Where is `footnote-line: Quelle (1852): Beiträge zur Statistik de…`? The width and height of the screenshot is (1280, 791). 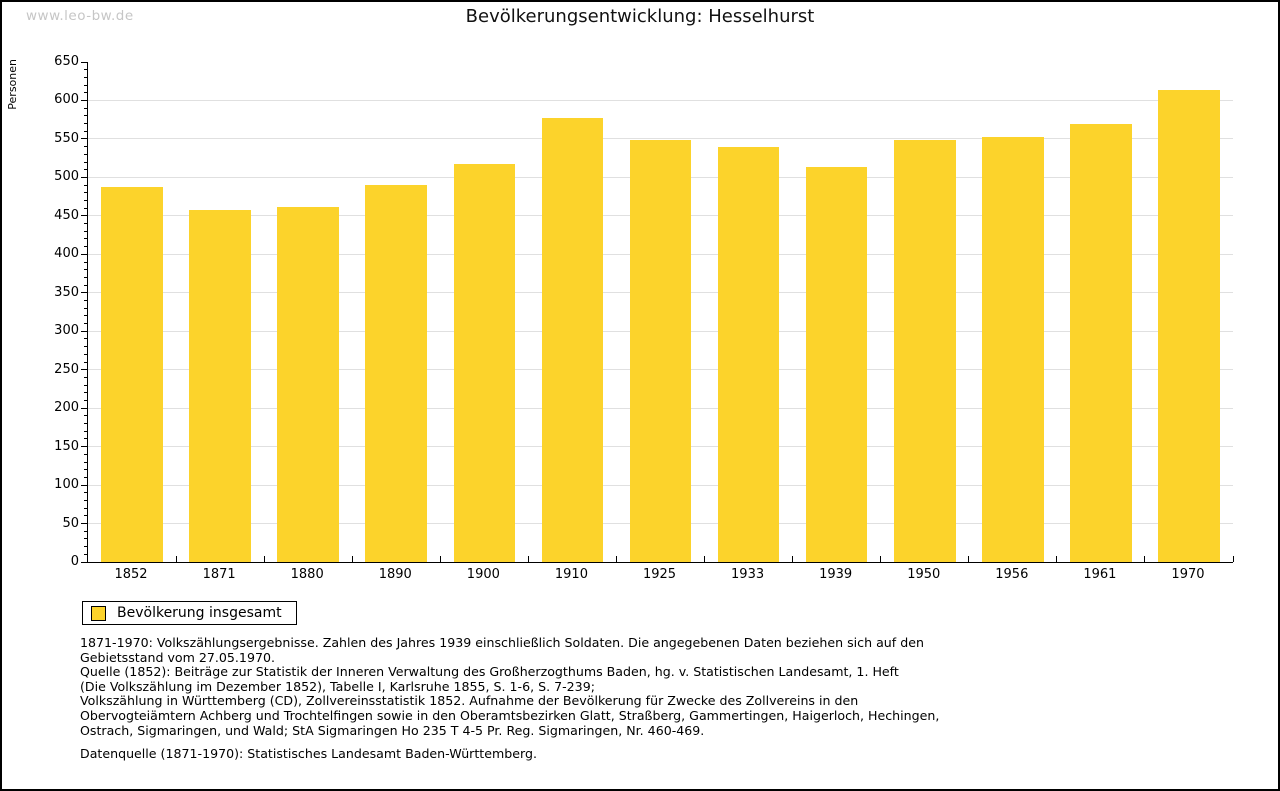
footnote-line: Quelle (1852): Beiträge zur Statistik de… is located at coordinates (489, 672).